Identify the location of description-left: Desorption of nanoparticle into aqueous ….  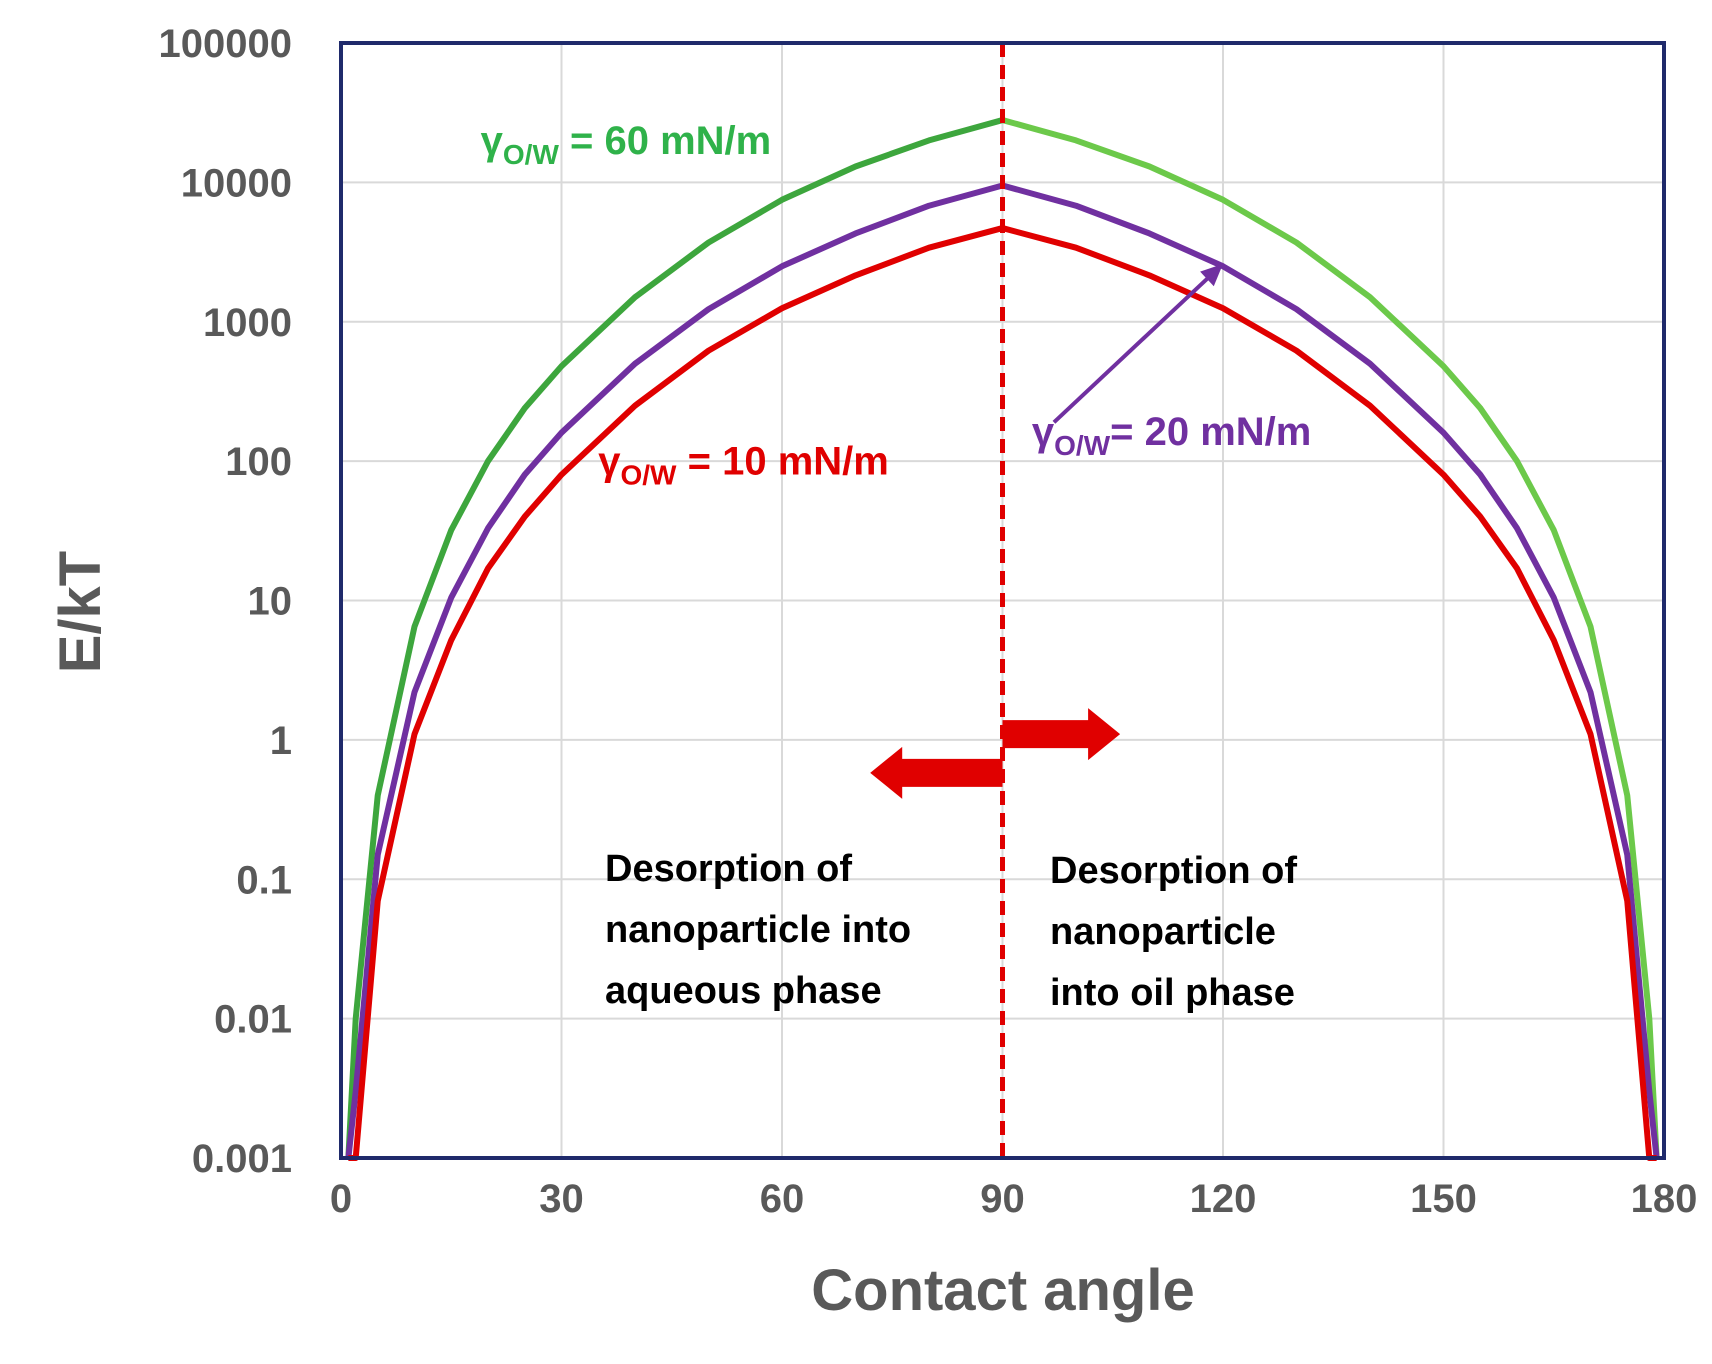
(758, 930).